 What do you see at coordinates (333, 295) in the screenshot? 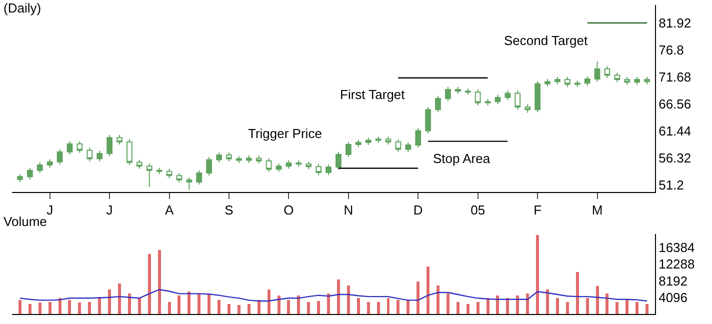
I see `line-series` at bounding box center [333, 295].